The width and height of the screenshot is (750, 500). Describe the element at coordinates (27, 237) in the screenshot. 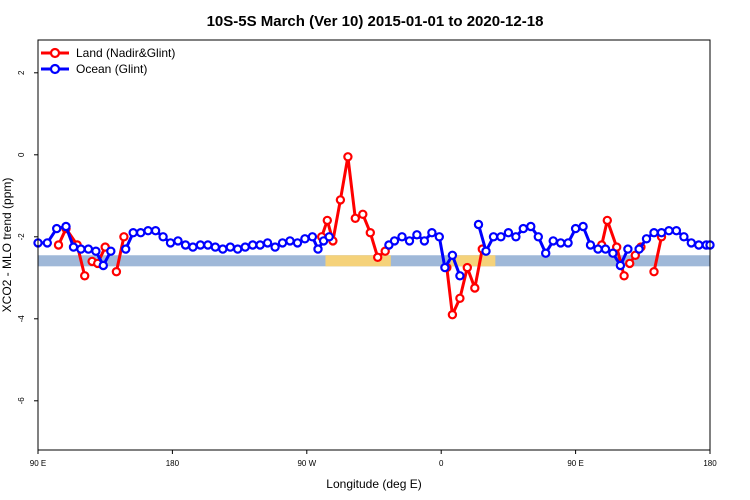

I see `y-axis: 2 0 -2 -4 -6` at that location.